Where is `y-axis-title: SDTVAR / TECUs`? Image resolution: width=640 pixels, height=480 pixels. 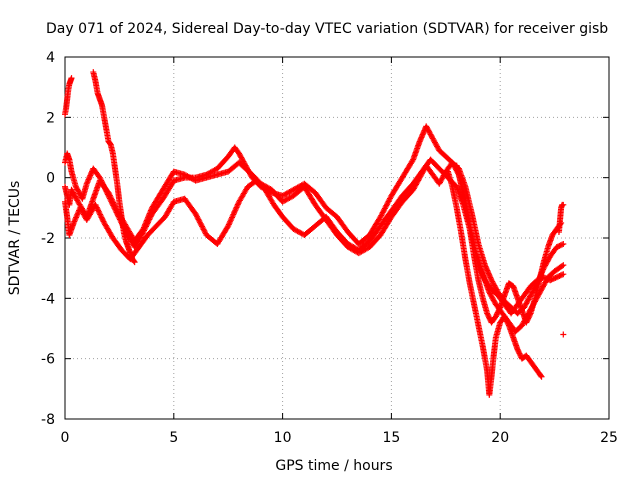 y-axis-title: SDTVAR / TECUs is located at coordinates (15, 238).